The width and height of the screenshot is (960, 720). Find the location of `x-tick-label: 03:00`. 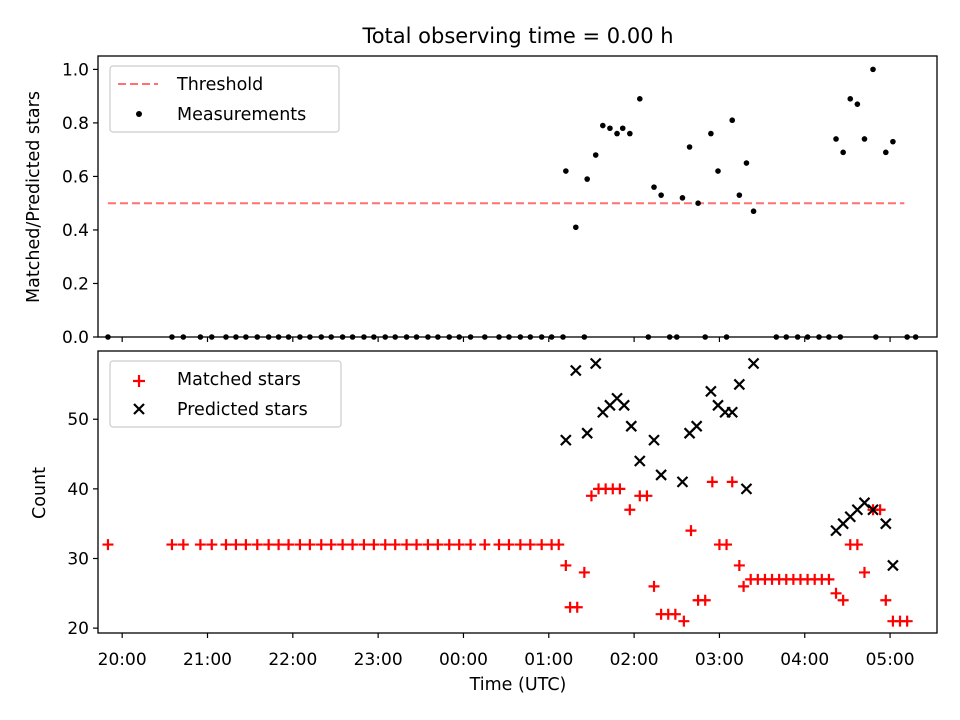

x-tick-label: 03:00 is located at coordinates (719, 660).